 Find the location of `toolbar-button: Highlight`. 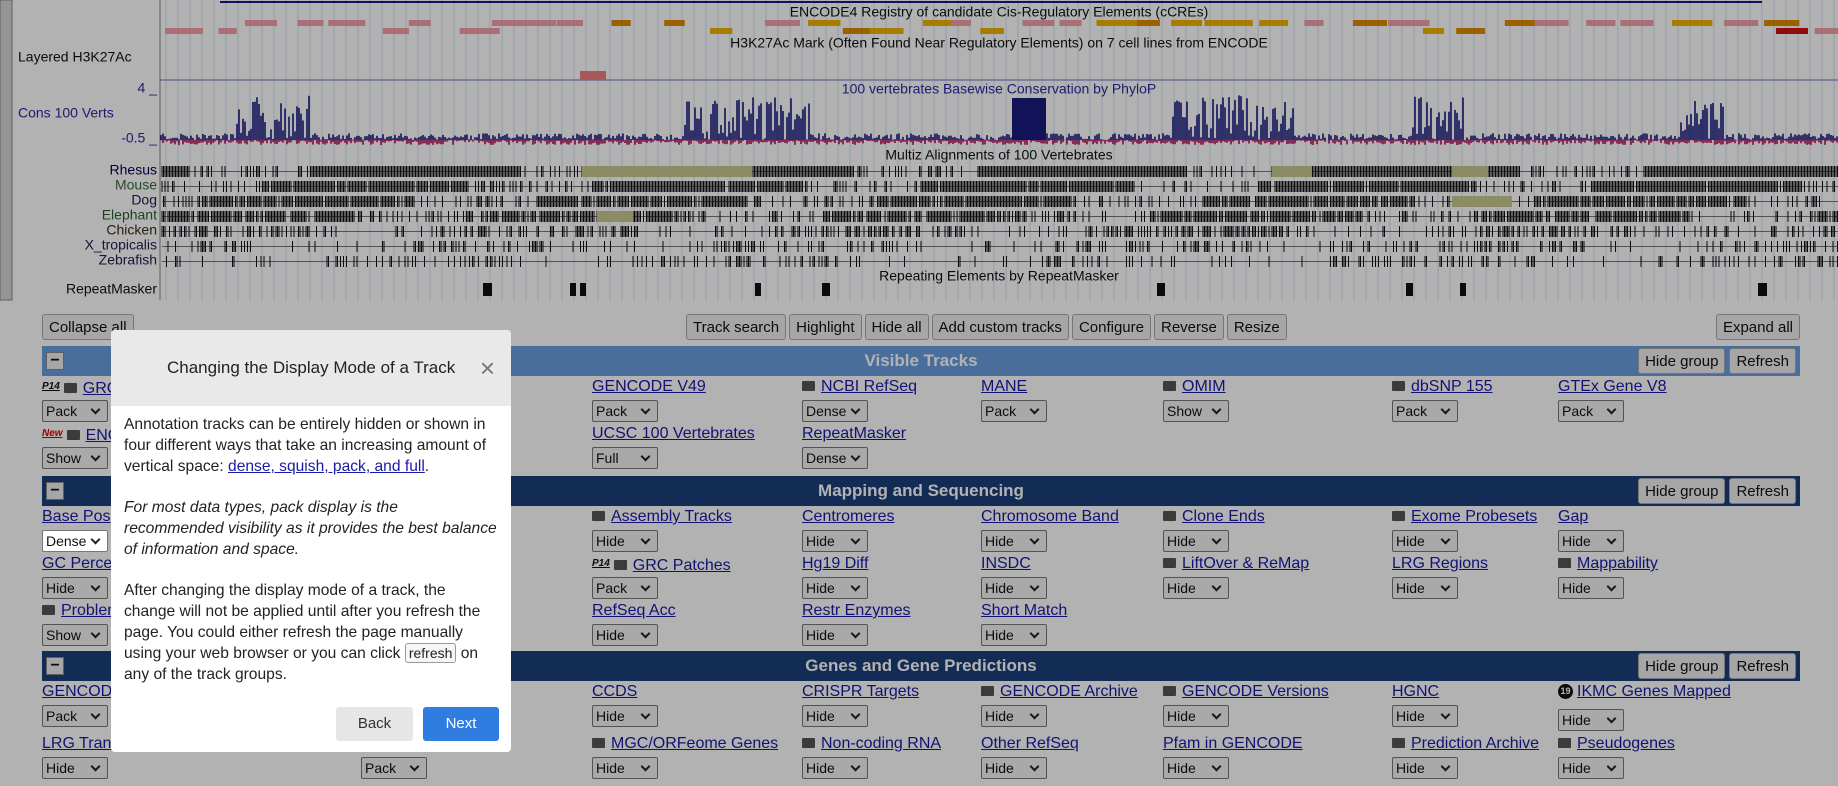

toolbar-button: Highlight is located at coordinates (825, 327).